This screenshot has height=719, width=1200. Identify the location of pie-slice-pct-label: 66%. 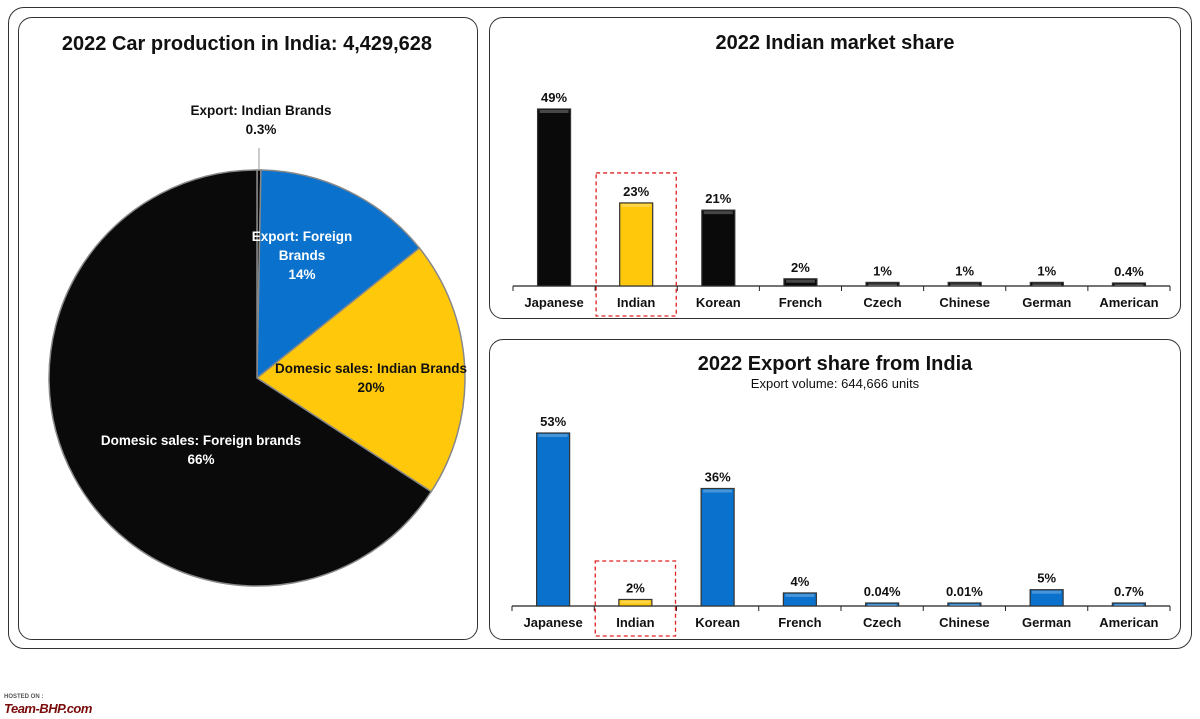
(200, 459).